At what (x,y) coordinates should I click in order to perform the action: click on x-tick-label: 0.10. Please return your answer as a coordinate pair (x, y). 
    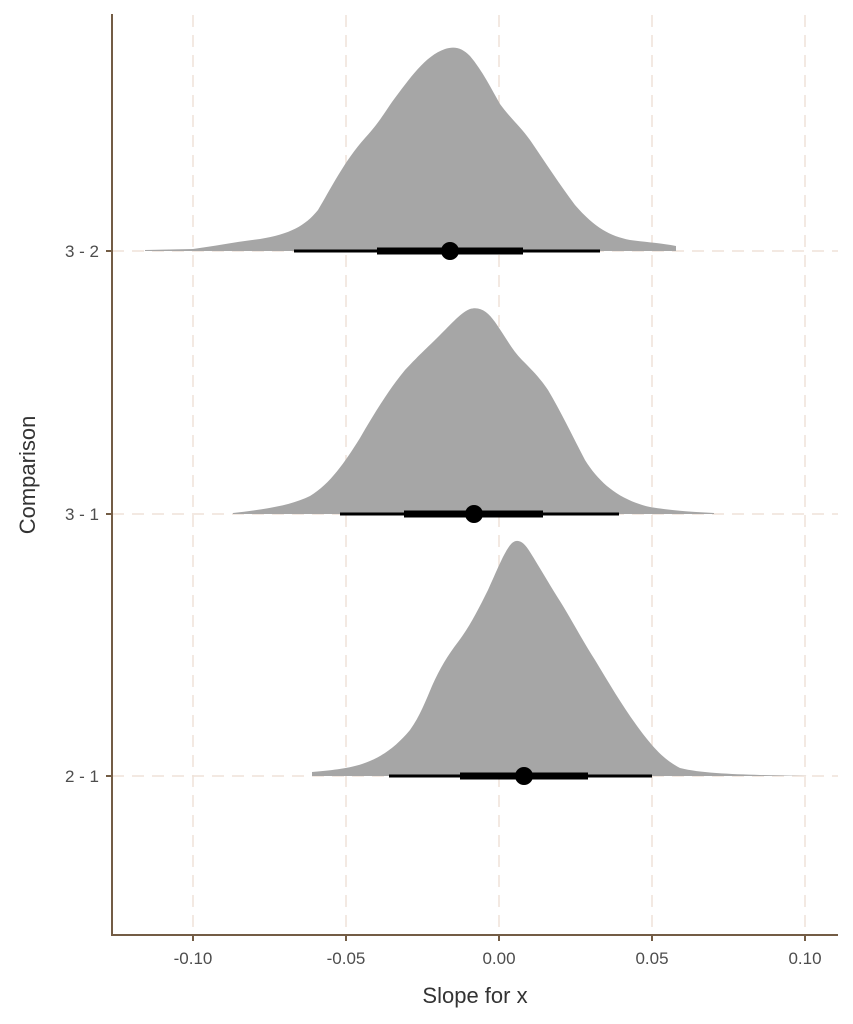
    Looking at the image, I should click on (804, 958).